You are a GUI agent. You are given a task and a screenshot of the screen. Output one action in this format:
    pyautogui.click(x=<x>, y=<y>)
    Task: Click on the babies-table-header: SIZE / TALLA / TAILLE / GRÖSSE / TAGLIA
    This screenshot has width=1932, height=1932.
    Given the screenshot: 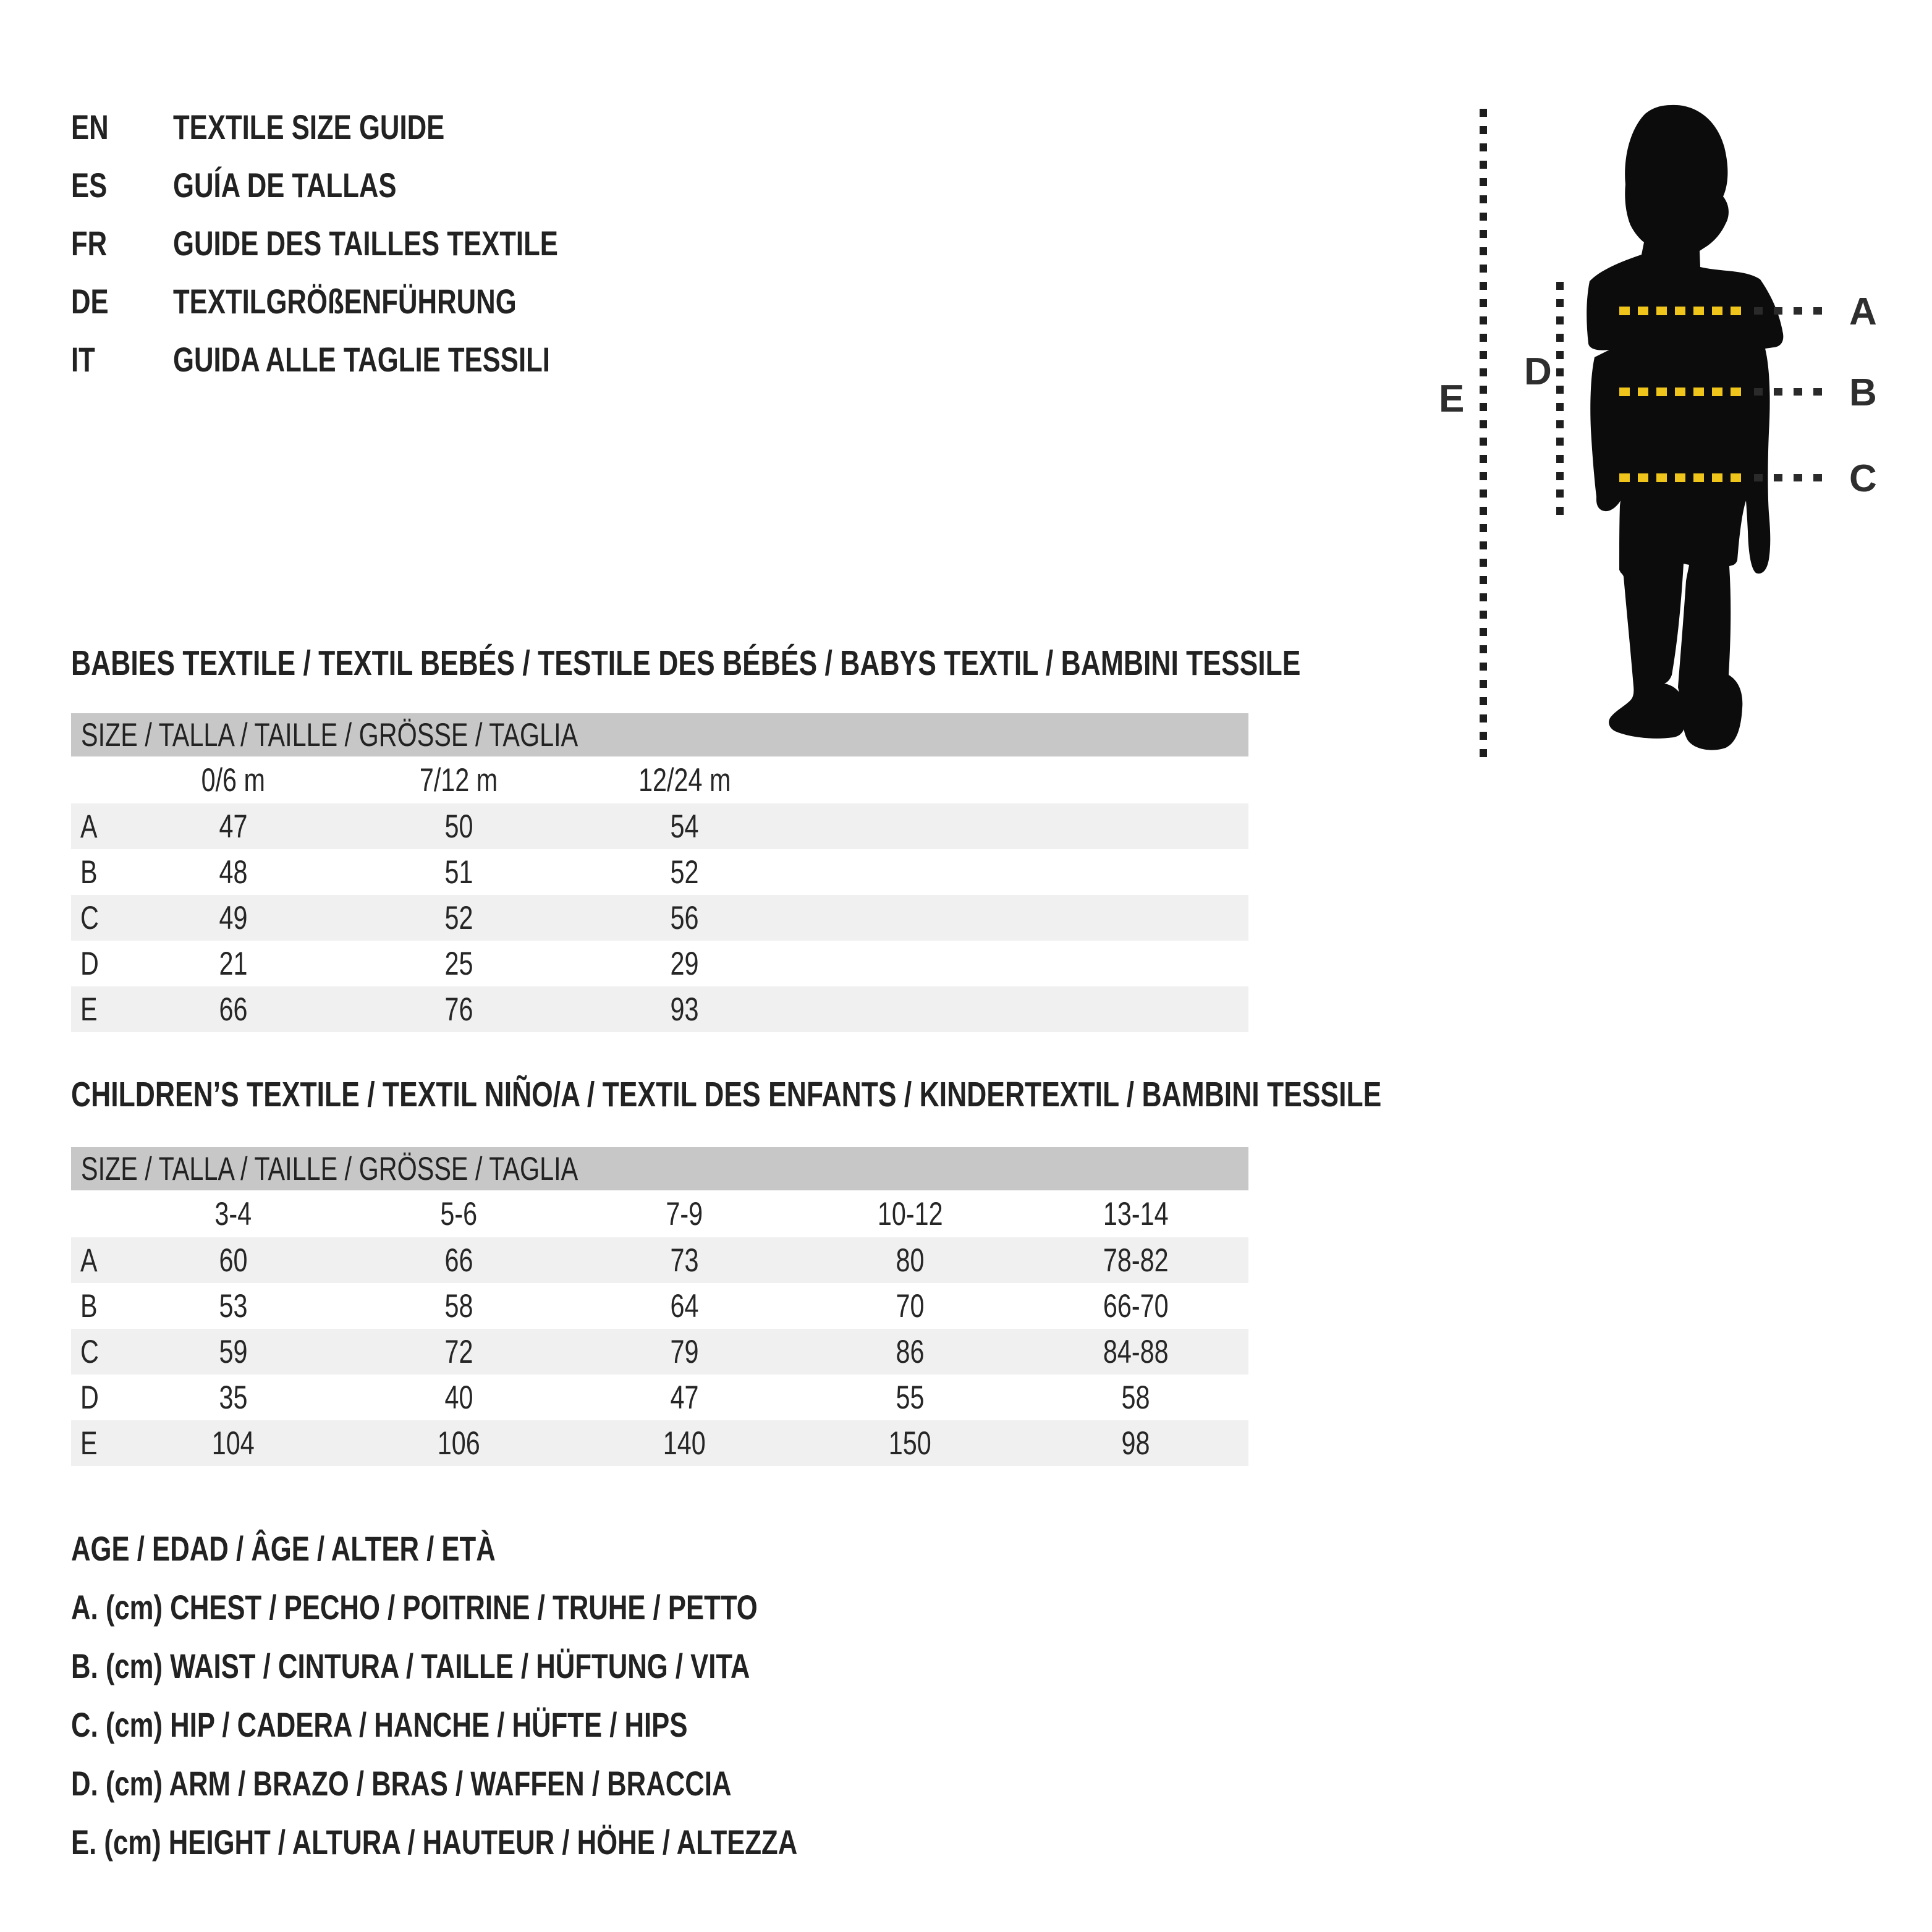 What is the action you would take?
    pyautogui.click(x=659, y=734)
    